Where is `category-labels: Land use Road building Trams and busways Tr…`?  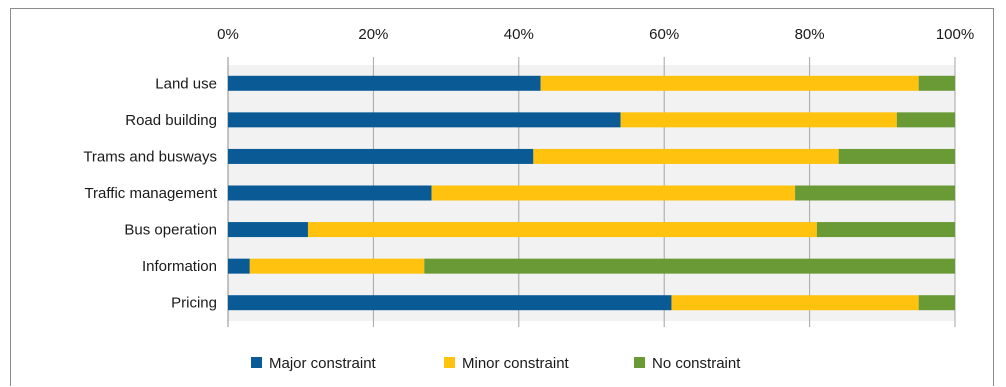 category-labels: Land use Road building Trams and busways Tr… is located at coordinates (150, 193).